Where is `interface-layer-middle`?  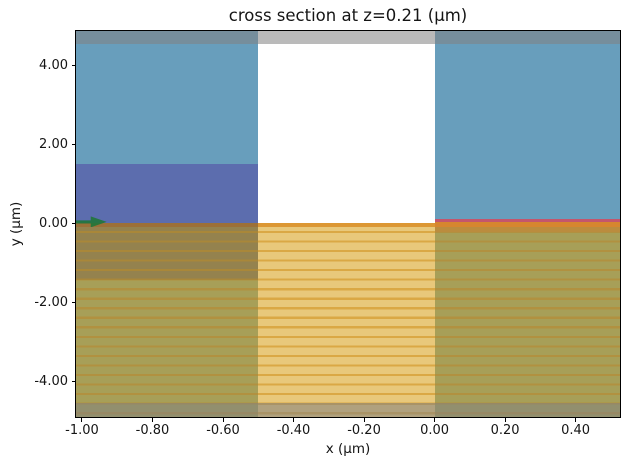 interface-layer-middle is located at coordinates (346, 225).